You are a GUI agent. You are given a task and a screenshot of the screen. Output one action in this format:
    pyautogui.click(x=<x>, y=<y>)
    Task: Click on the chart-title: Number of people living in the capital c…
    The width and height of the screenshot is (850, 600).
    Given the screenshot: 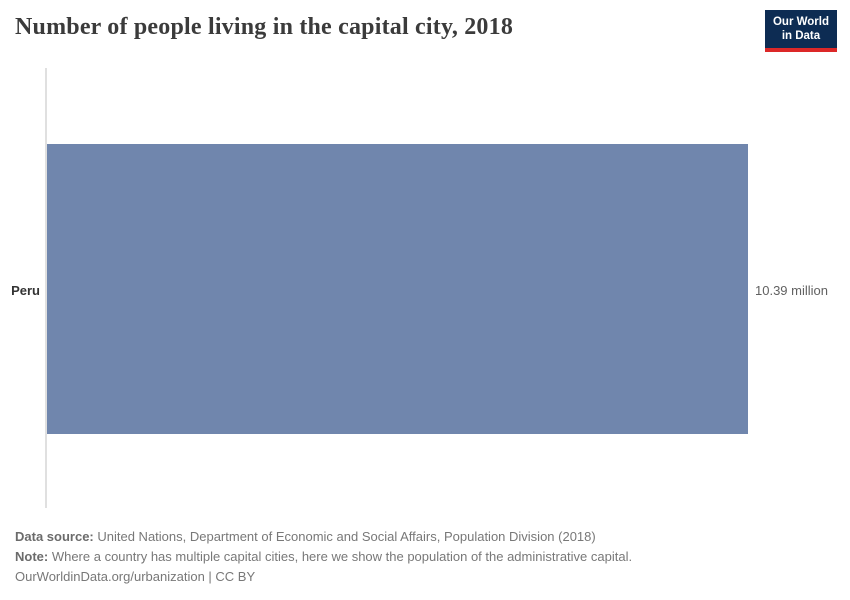 What is the action you would take?
    pyautogui.click(x=264, y=27)
    